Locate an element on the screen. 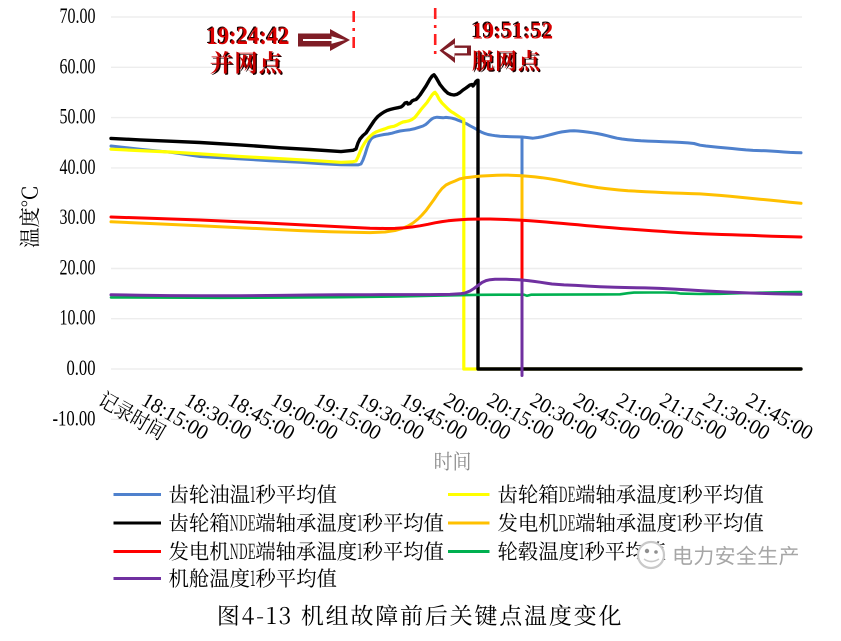 The width and height of the screenshot is (841, 641). svg-text: 30.00 is located at coordinates (78, 216).